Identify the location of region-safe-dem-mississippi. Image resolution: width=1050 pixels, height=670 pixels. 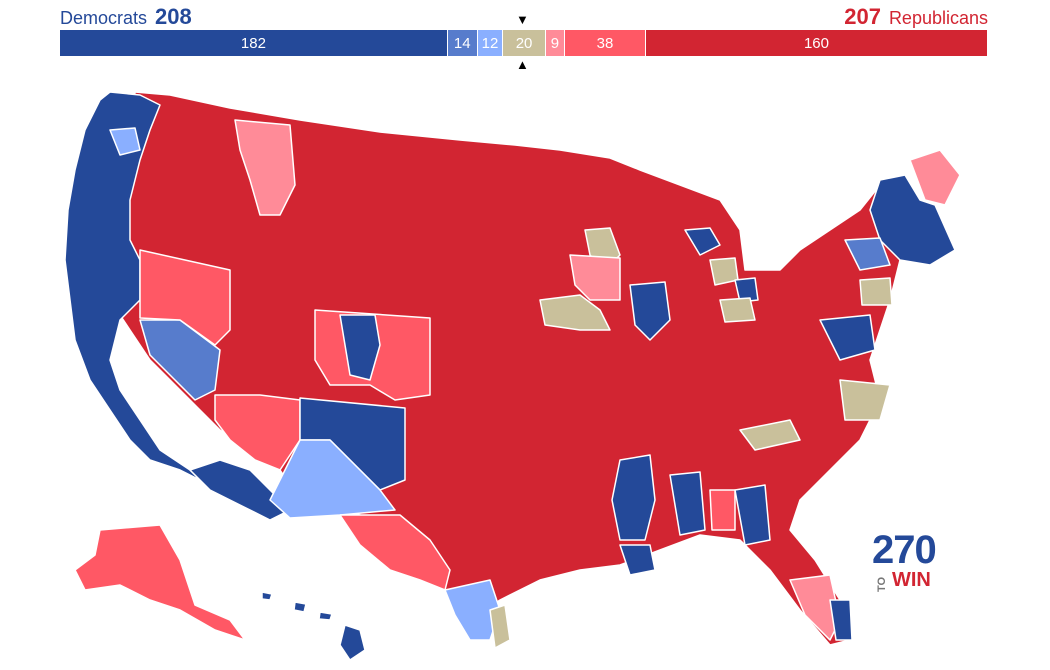
(633, 497).